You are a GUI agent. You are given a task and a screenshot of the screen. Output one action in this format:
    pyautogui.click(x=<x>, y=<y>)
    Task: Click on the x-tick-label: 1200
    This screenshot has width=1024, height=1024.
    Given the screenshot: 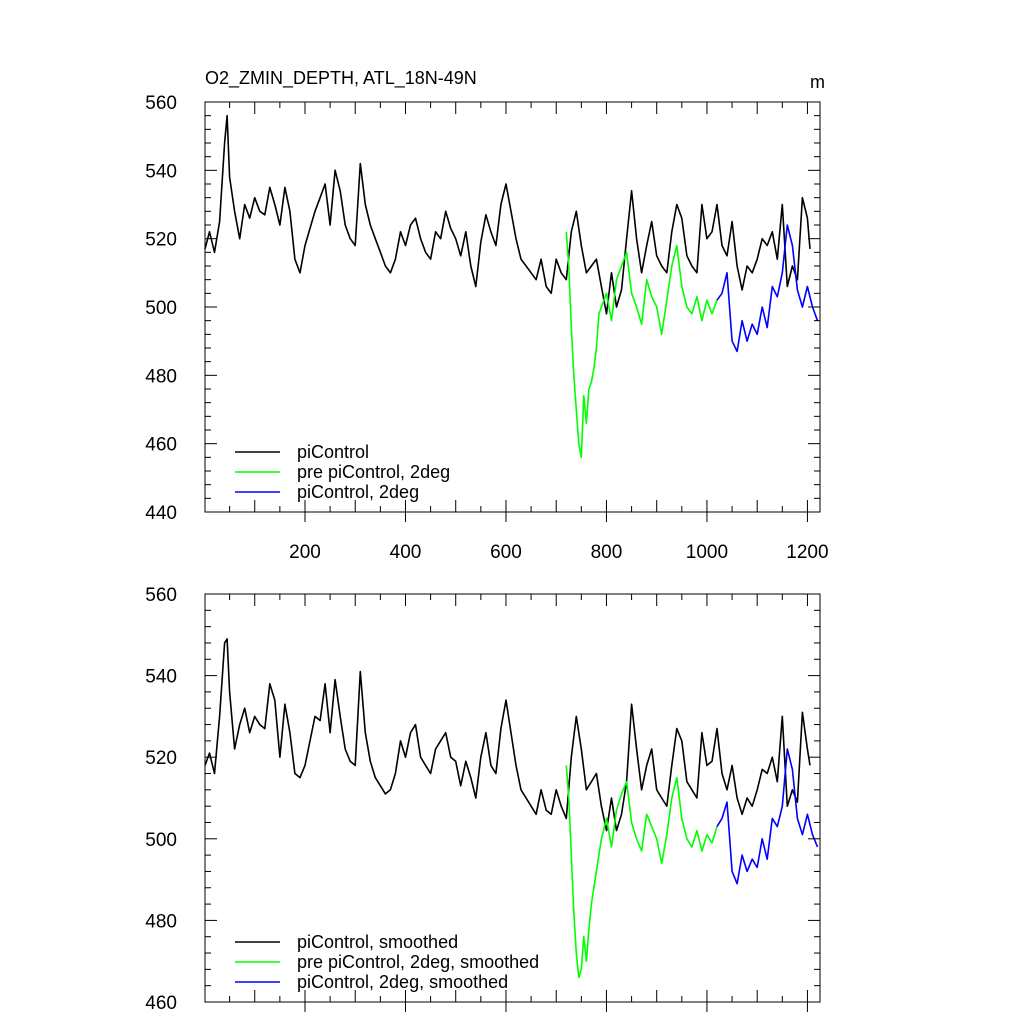 What is the action you would take?
    pyautogui.click(x=807, y=552)
    